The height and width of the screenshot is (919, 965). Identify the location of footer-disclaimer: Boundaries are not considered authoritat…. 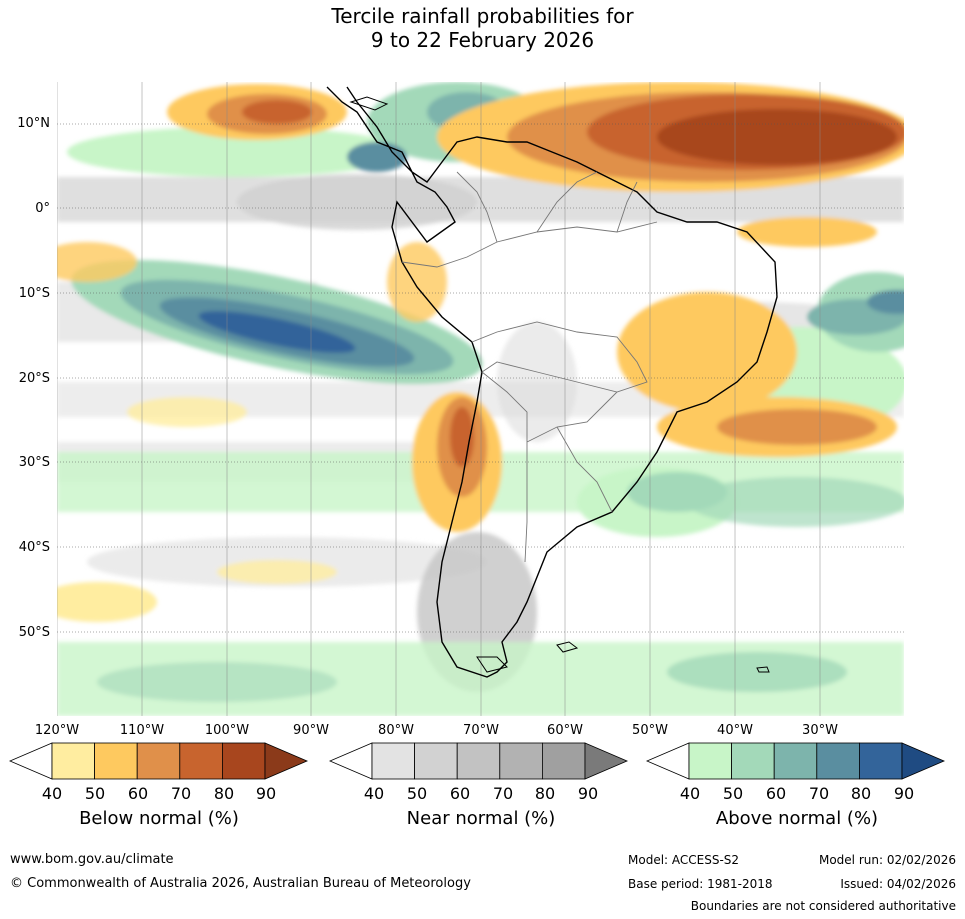
(823, 906).